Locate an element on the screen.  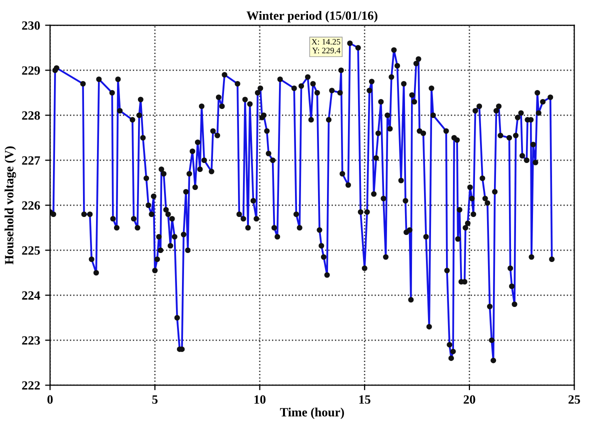
x-tick-label: 15 is located at coordinates (364, 399).